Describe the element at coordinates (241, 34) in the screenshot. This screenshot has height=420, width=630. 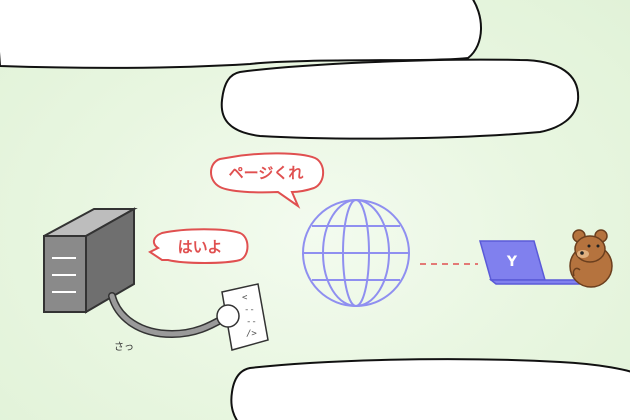
I see `cloud-top-left` at that location.